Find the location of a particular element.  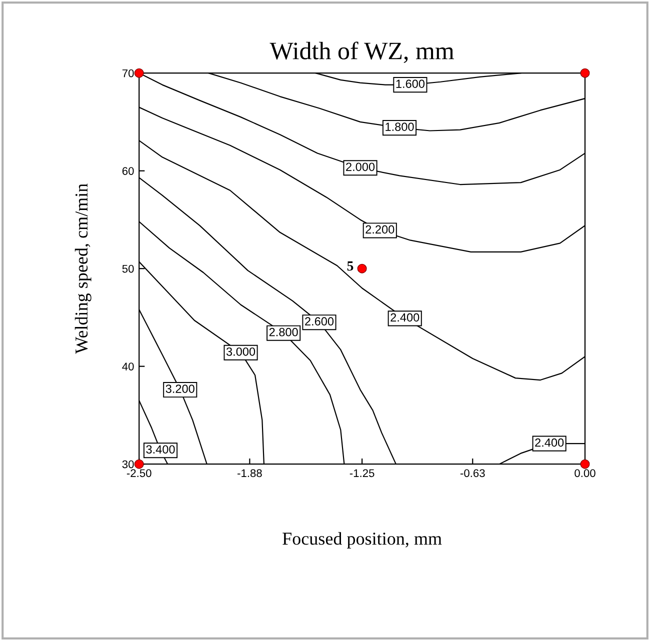

x-tick-label: -1.88 is located at coordinates (250, 473).